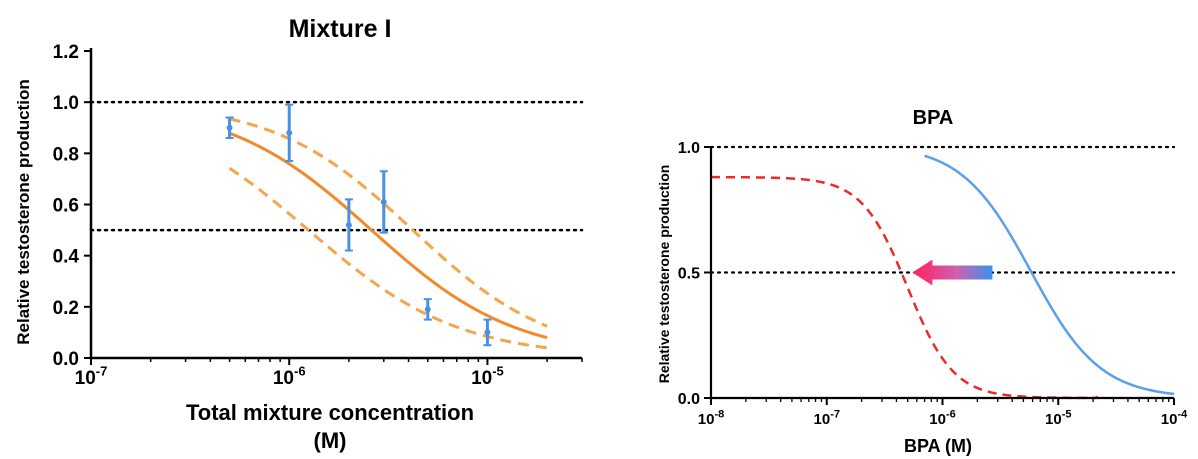 The width and height of the screenshot is (1198, 459). Describe the element at coordinates (23, 211) in the screenshot. I see `mixture-y-axis-label: Relative testosterone production` at that location.